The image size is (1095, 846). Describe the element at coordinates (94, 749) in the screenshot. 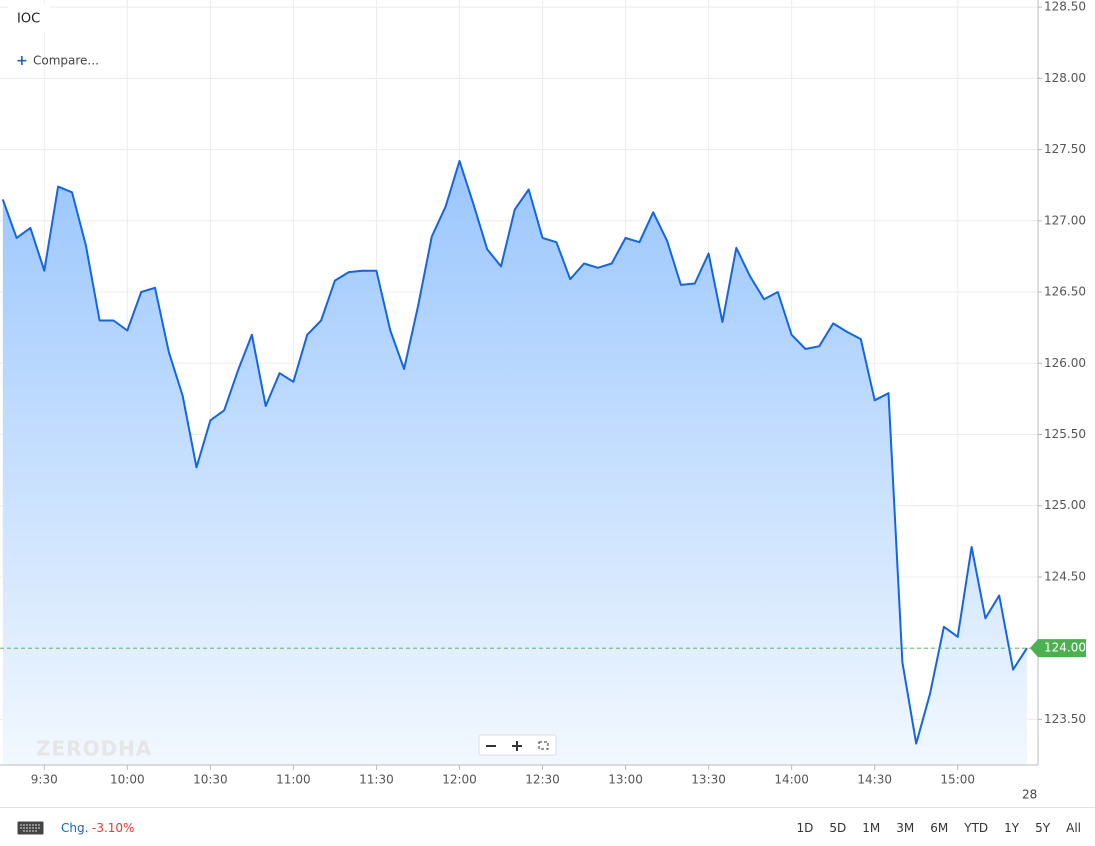

I see `watermark: ZERODHA` at that location.